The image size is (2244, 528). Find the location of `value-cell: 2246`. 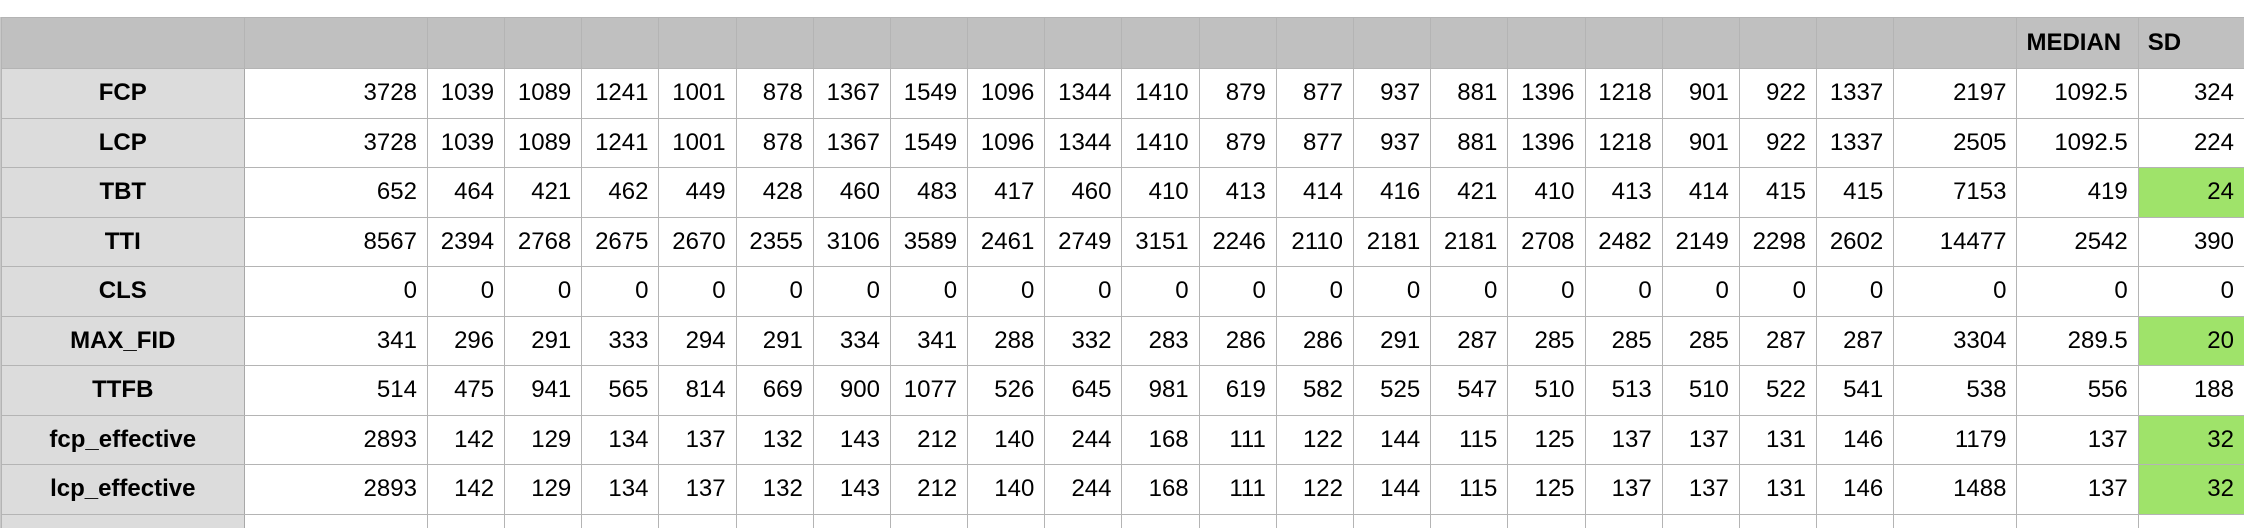

value-cell: 2246 is located at coordinates (1237, 241).